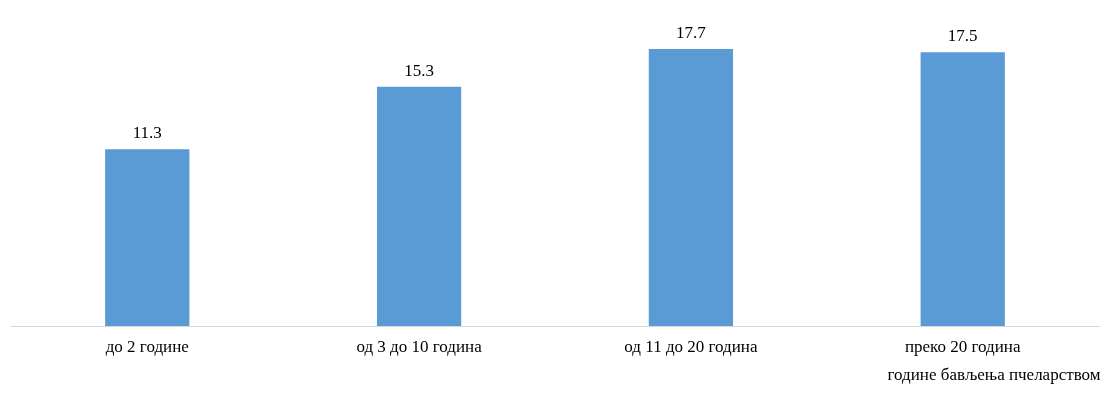 The height and width of the screenshot is (405, 1114). Describe the element at coordinates (147, 346) in the screenshot. I see `x-tick-label: до 2 године` at that location.